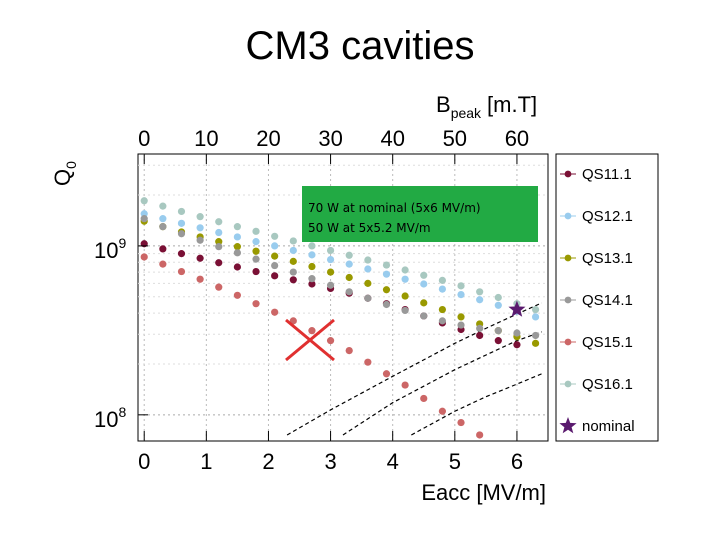 This screenshot has height=540, width=720. Describe the element at coordinates (568, 174) in the screenshot. I see `legend-marker-QS11.1` at that location.